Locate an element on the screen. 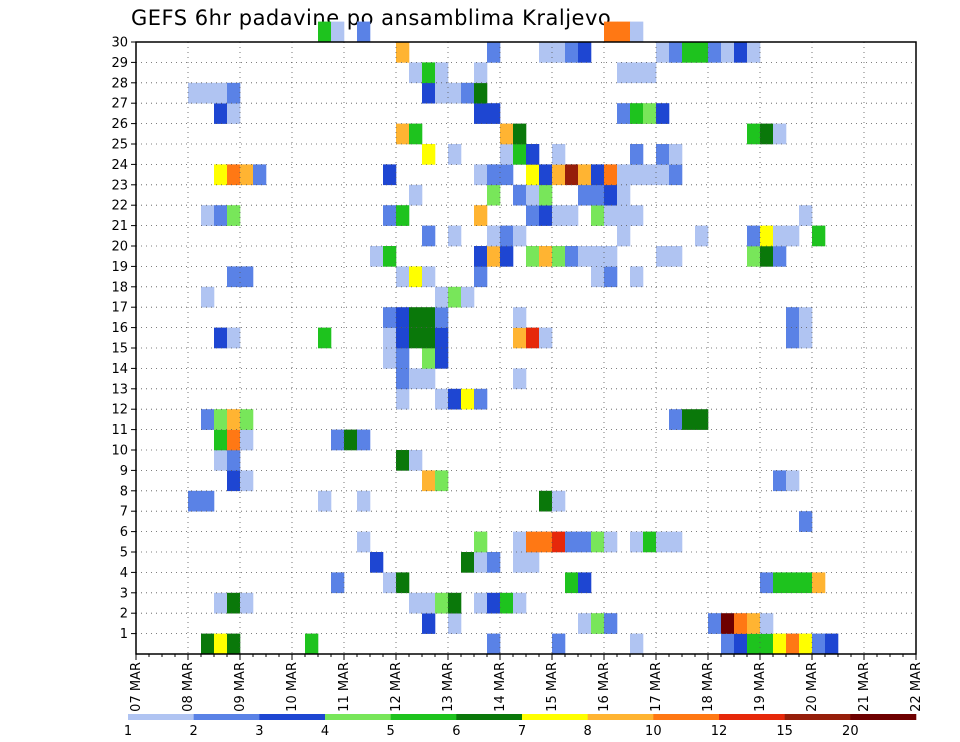  x-tick-label: 18 MAR is located at coordinates (708, 687).